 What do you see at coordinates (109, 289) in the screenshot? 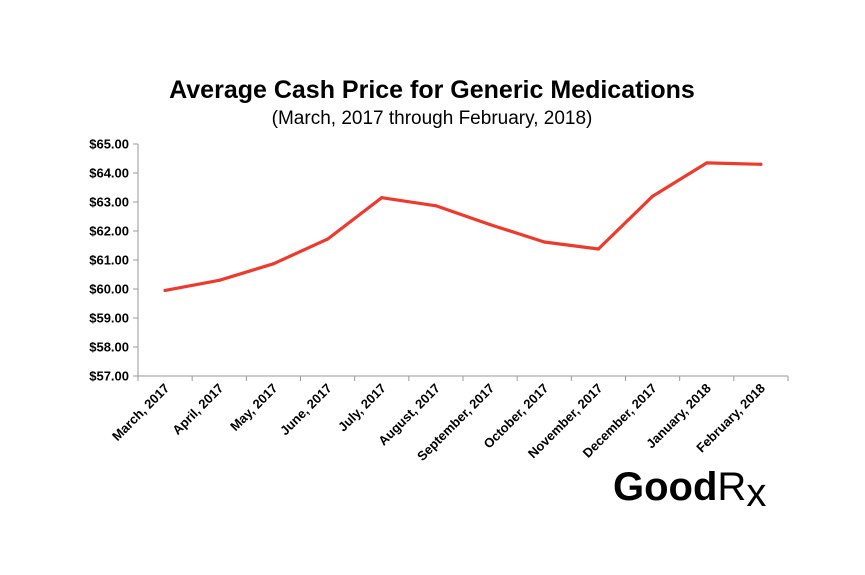
I see `y-tick-label: $60.00` at bounding box center [109, 289].